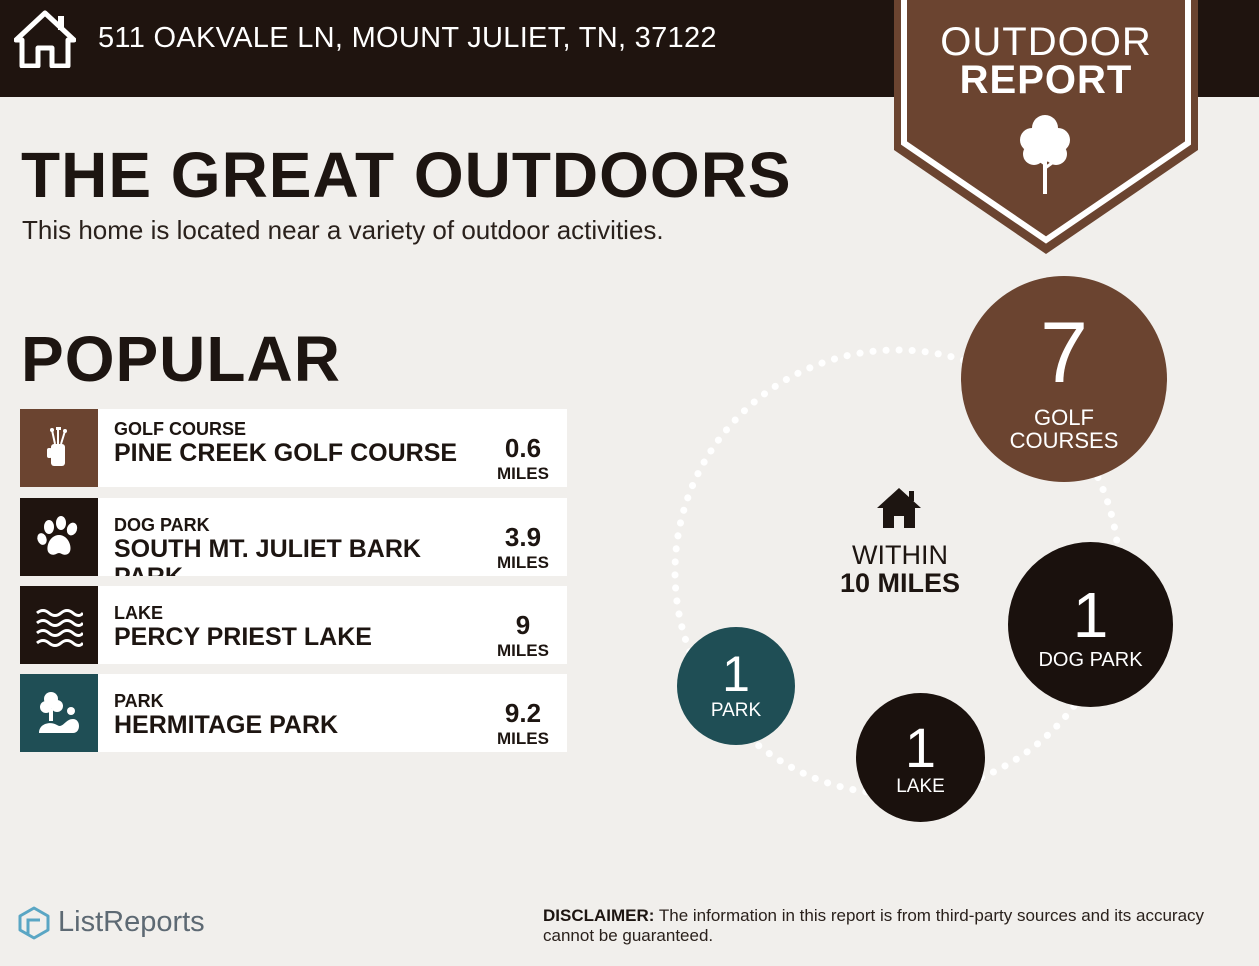 Image resolution: width=1259 pixels, height=966 pixels. What do you see at coordinates (59, 448) in the screenshot?
I see `golf-bag-icon` at bounding box center [59, 448].